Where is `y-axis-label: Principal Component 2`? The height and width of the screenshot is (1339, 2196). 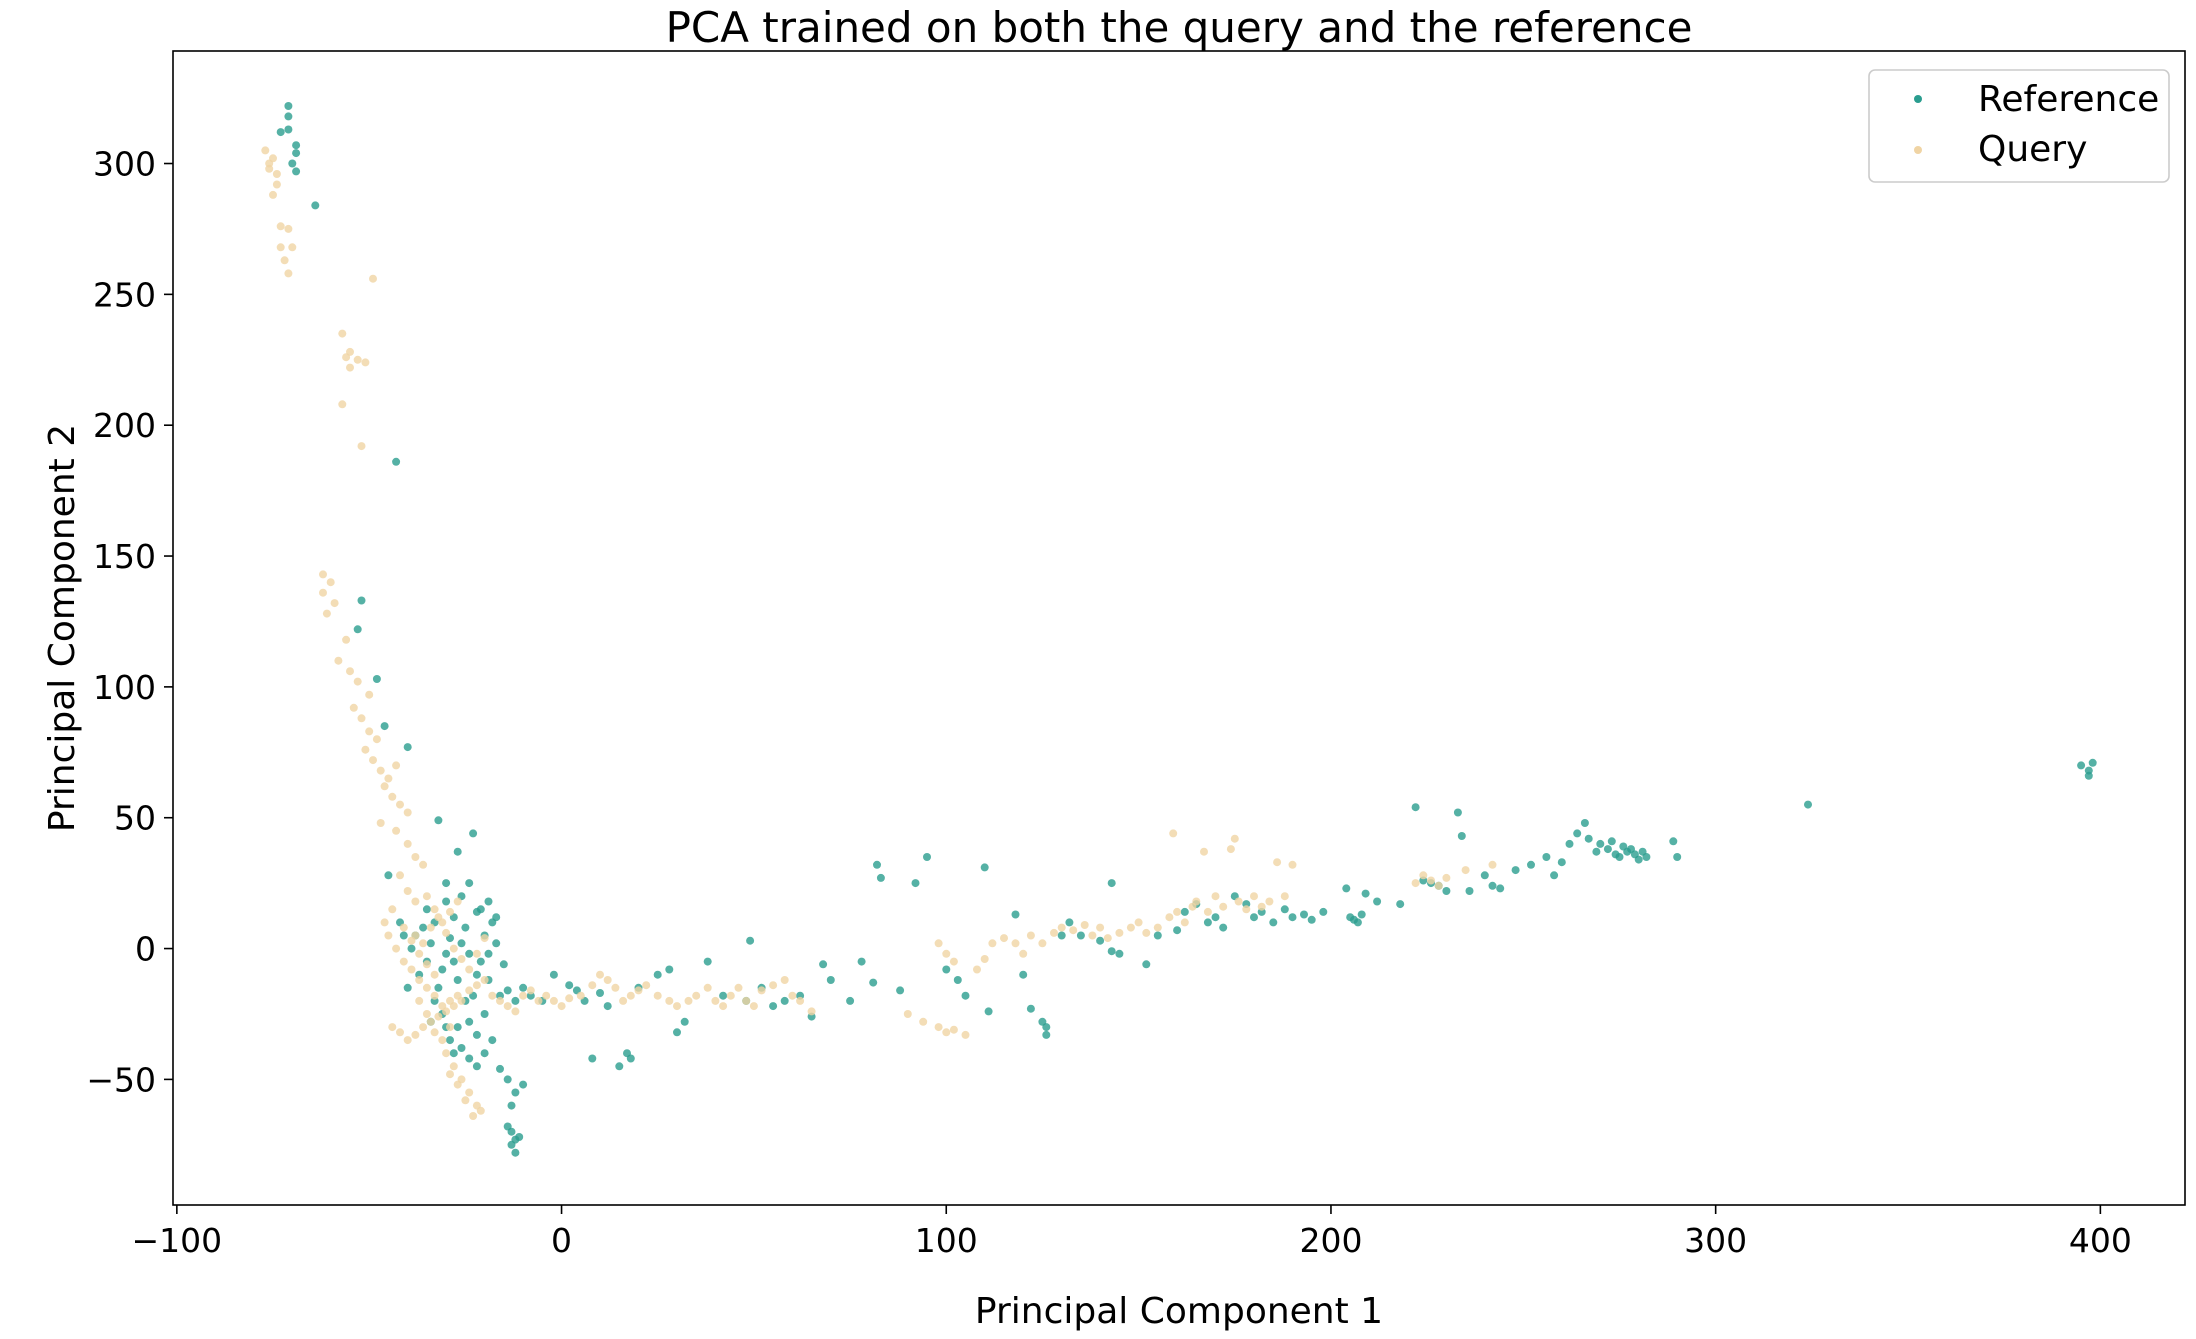 y-axis-label: Principal Component 2 is located at coordinates (62, 628).